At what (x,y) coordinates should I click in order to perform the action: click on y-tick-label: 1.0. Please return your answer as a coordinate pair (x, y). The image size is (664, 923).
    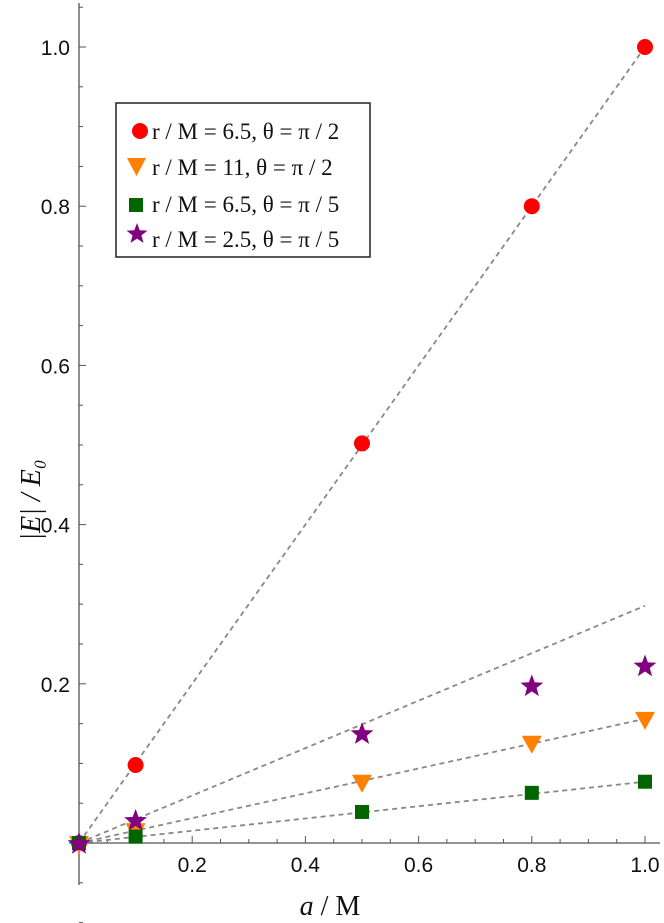
    Looking at the image, I should click on (55, 48).